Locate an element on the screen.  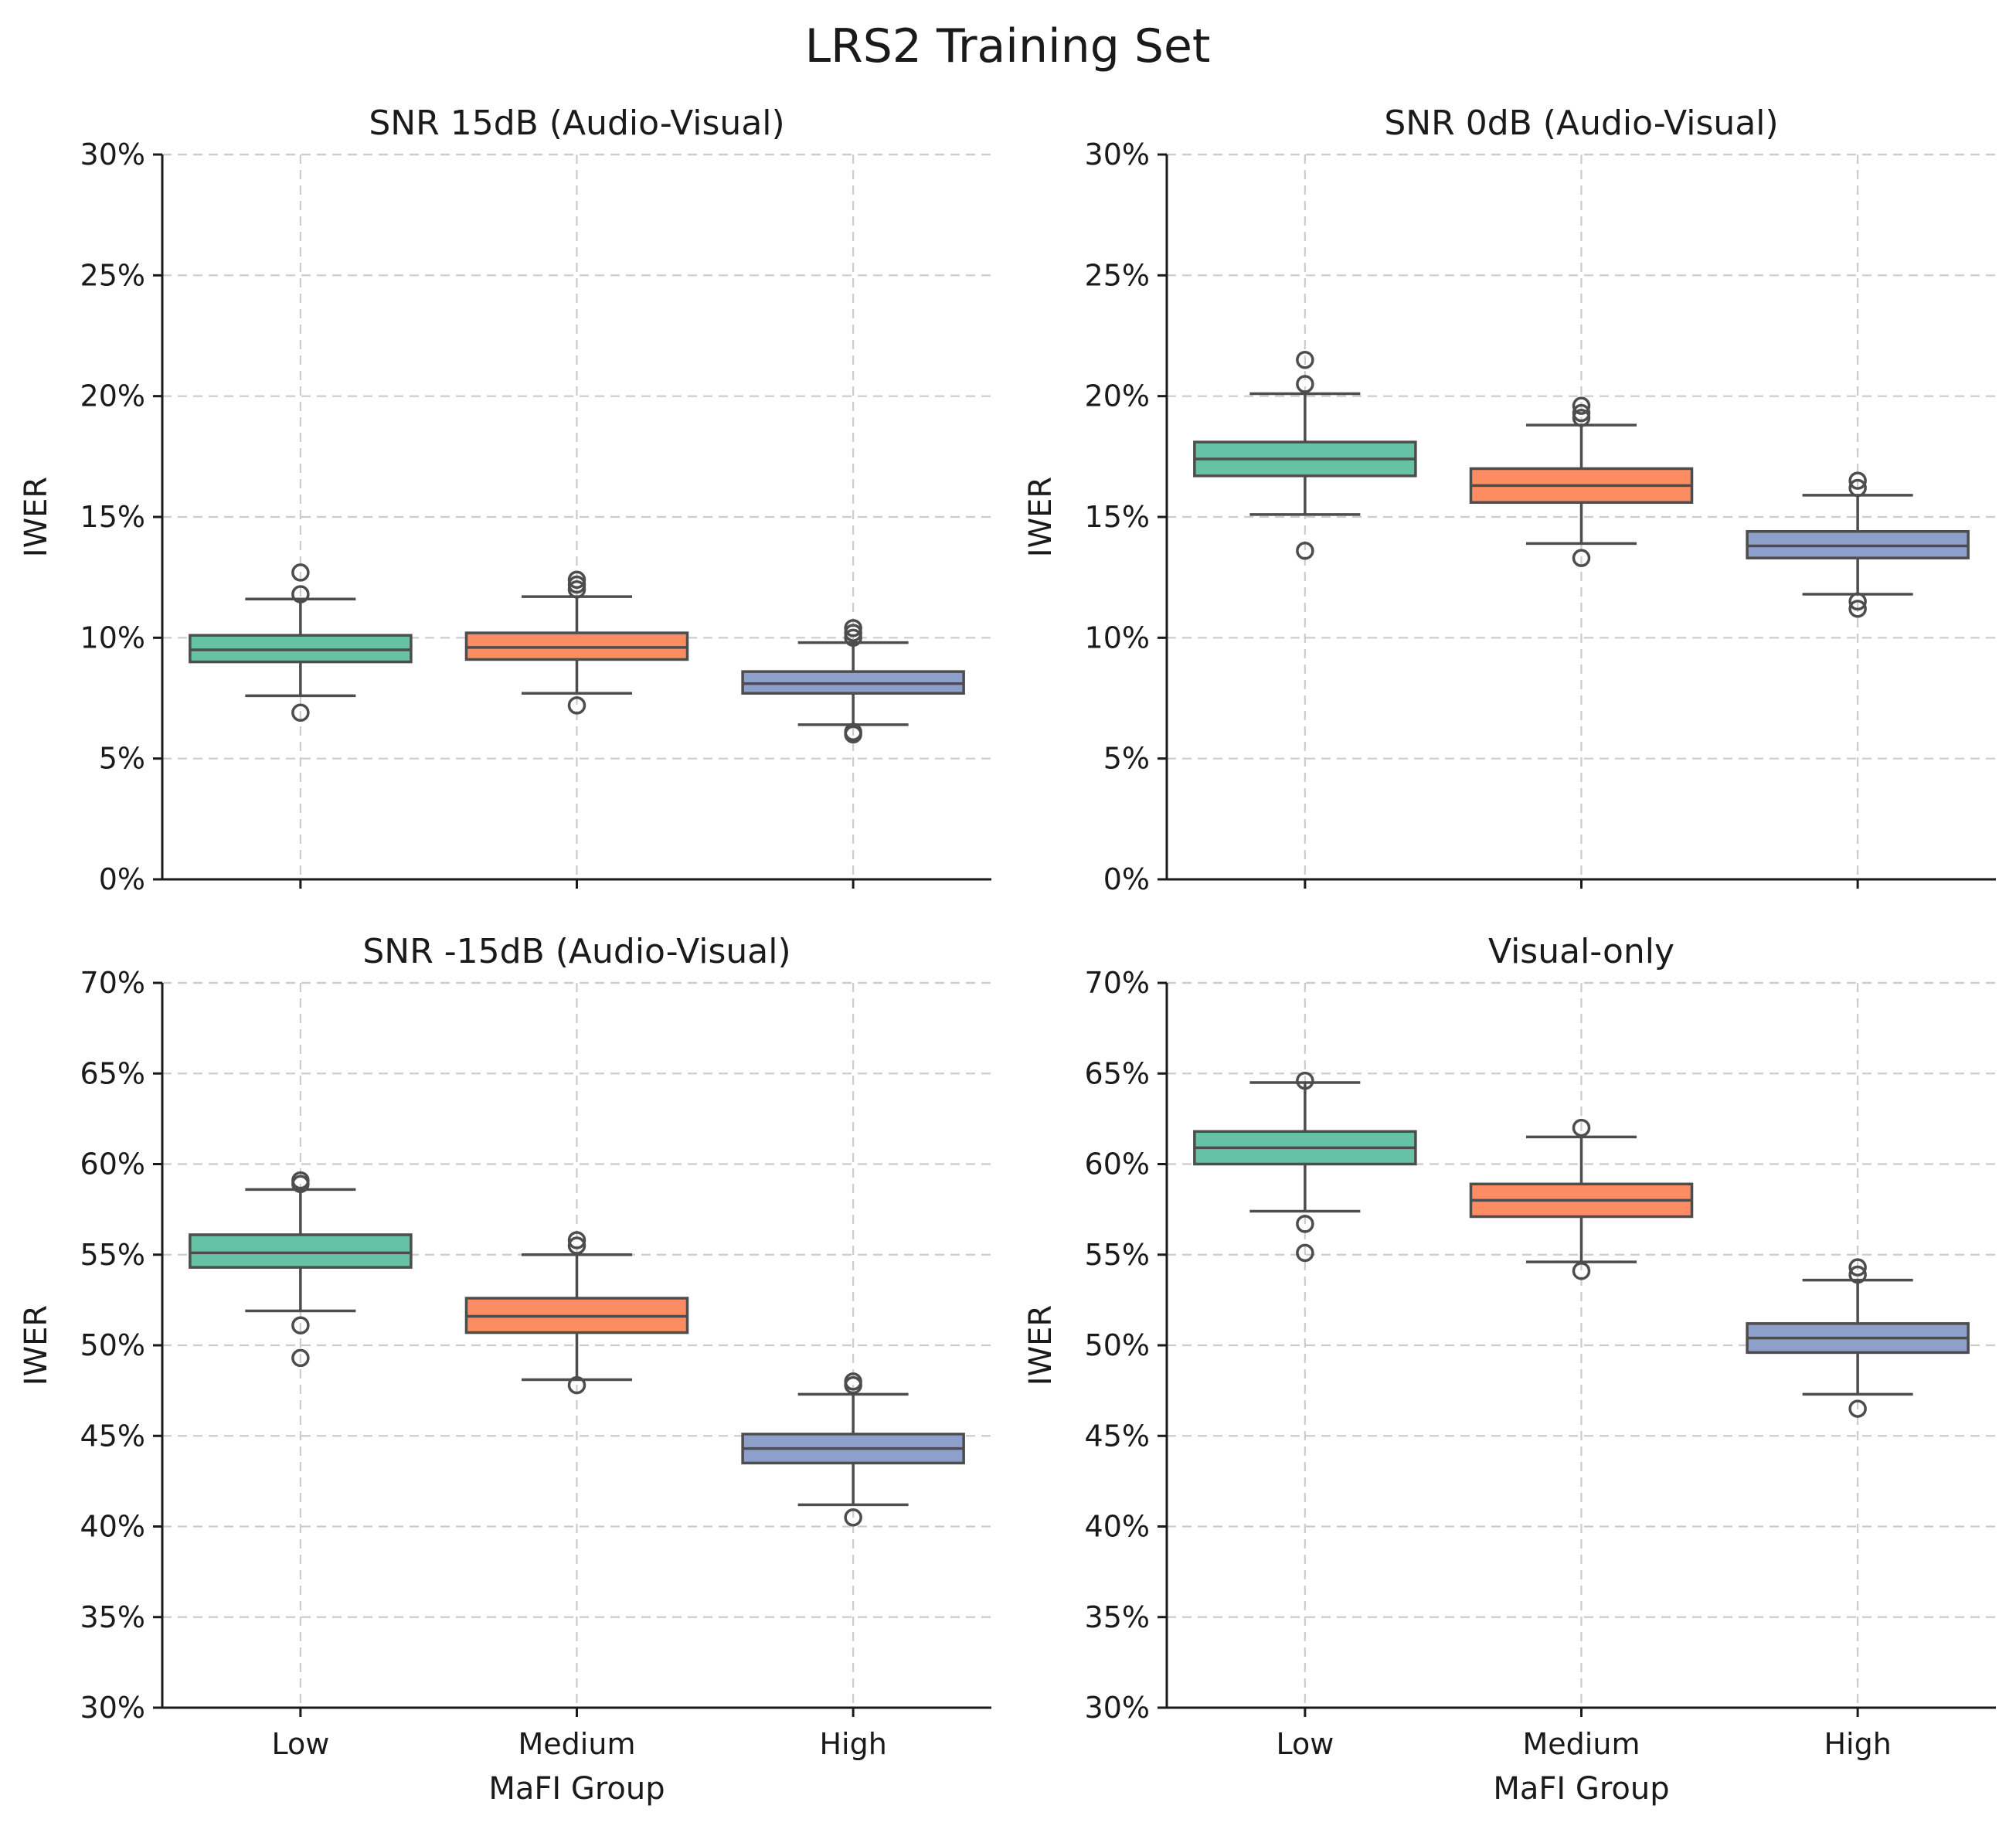
subplot-title: SNR -15dB (Audio-Visual) is located at coordinates (576, 951).